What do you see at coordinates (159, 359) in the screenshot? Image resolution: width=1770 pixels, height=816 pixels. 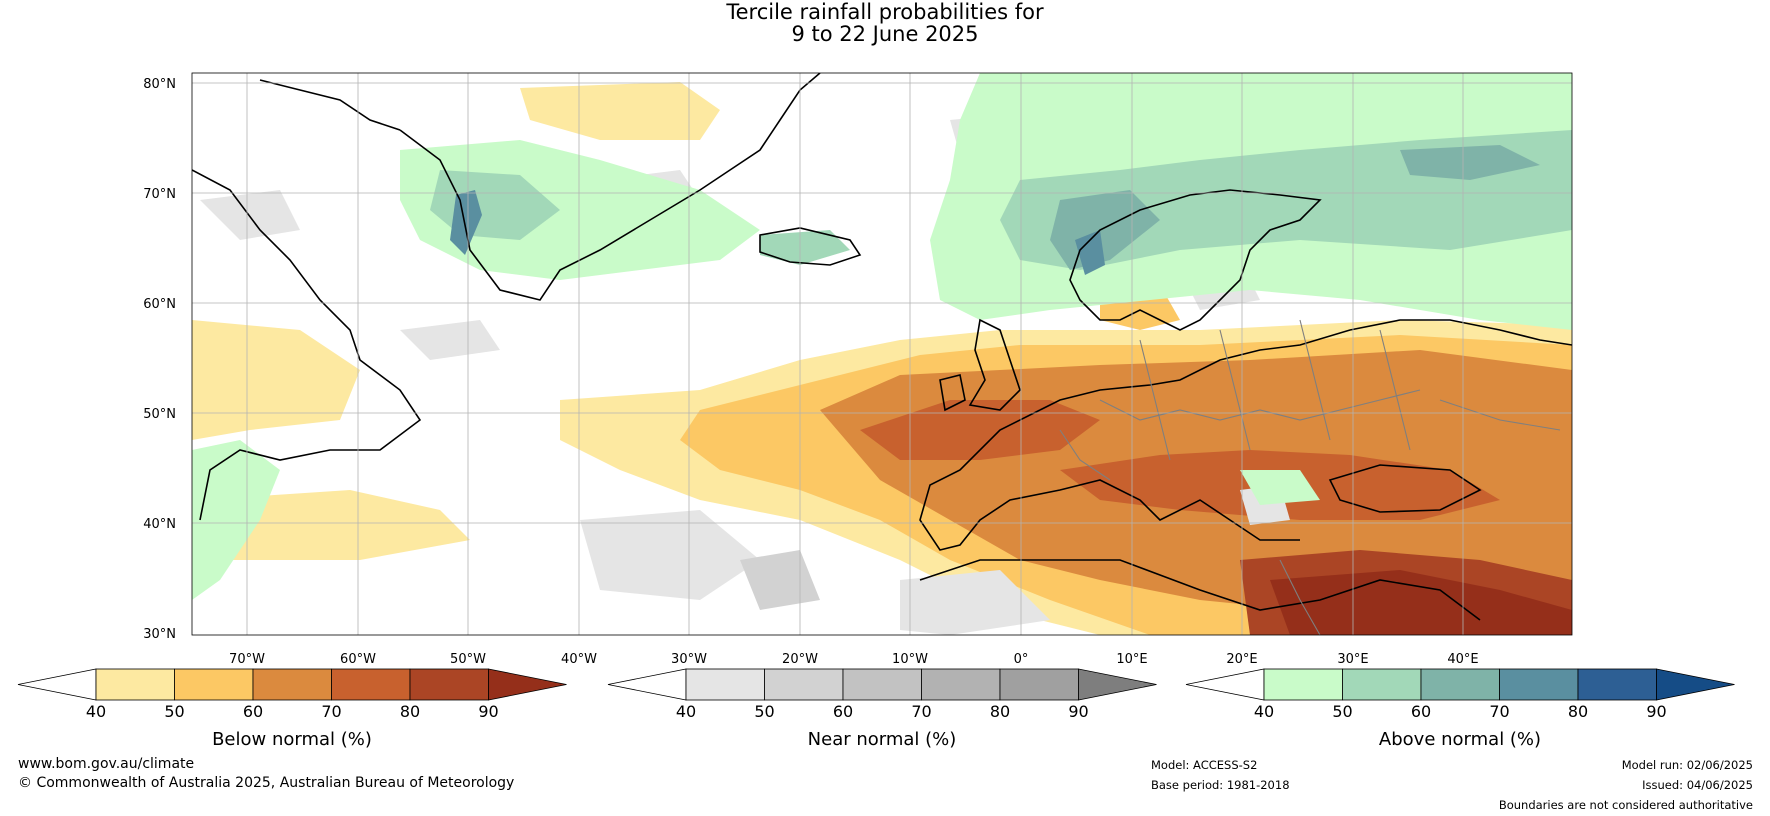 I see `lat-labels: 80°N 70°N 60°N 50°N 40°N 30°N` at bounding box center [159, 359].